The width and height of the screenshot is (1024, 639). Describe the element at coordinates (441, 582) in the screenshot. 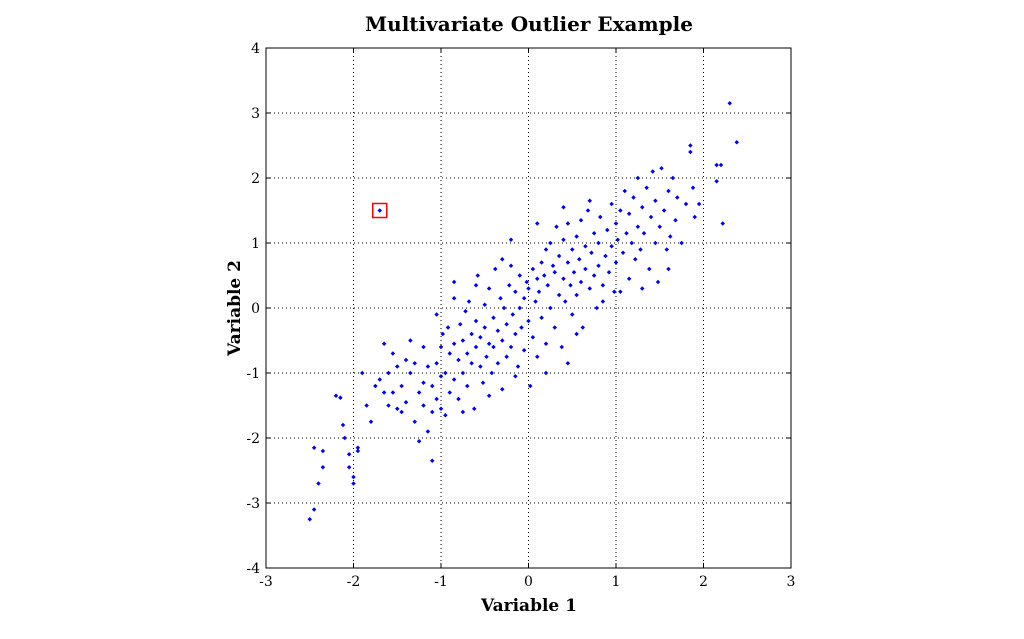

I see `x-tick-label: -1` at that location.